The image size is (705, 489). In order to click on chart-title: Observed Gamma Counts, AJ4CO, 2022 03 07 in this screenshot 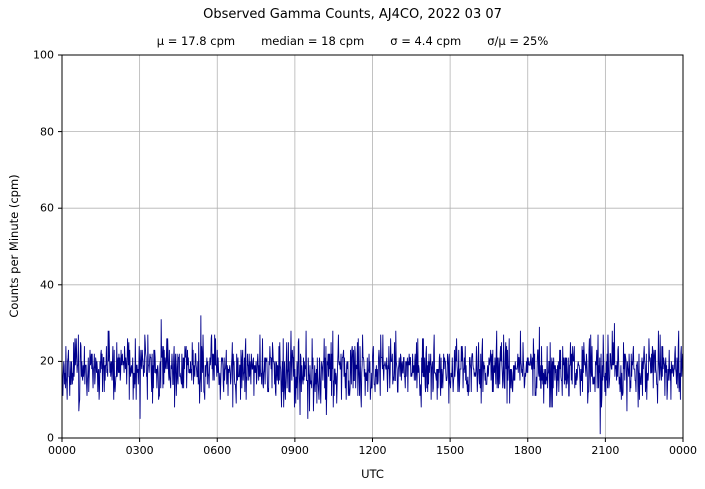, I will do `click(352, 14)`.